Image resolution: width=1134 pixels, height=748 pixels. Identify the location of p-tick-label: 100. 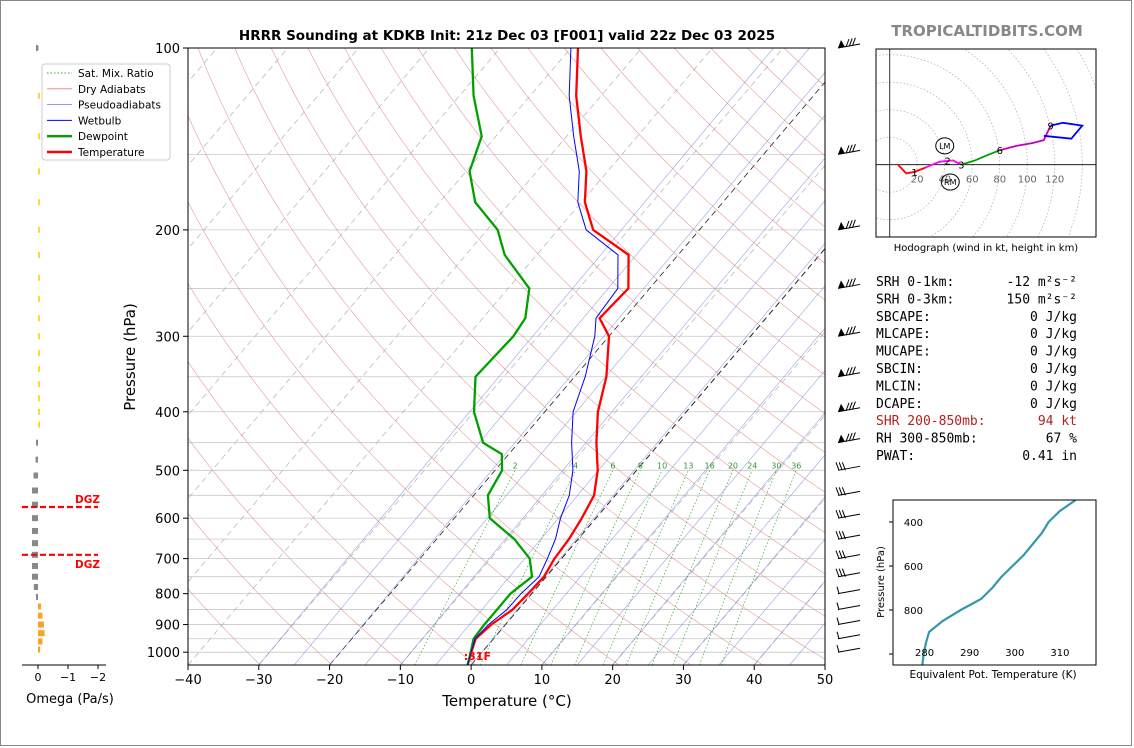
(167, 49).